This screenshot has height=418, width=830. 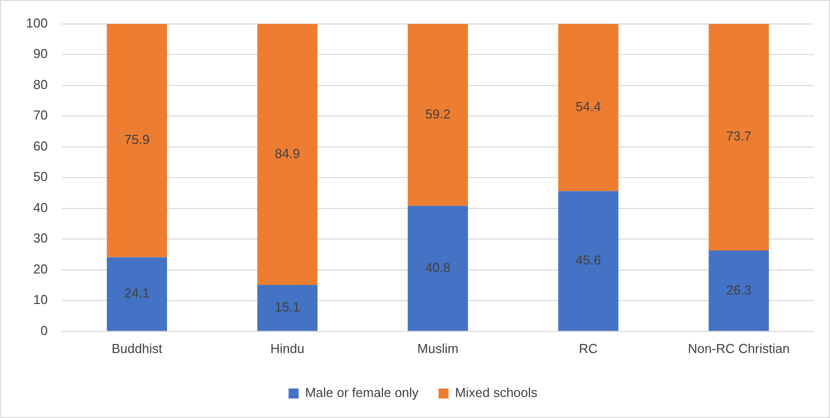 I want to click on y-tick-label: 70, so click(x=40, y=115).